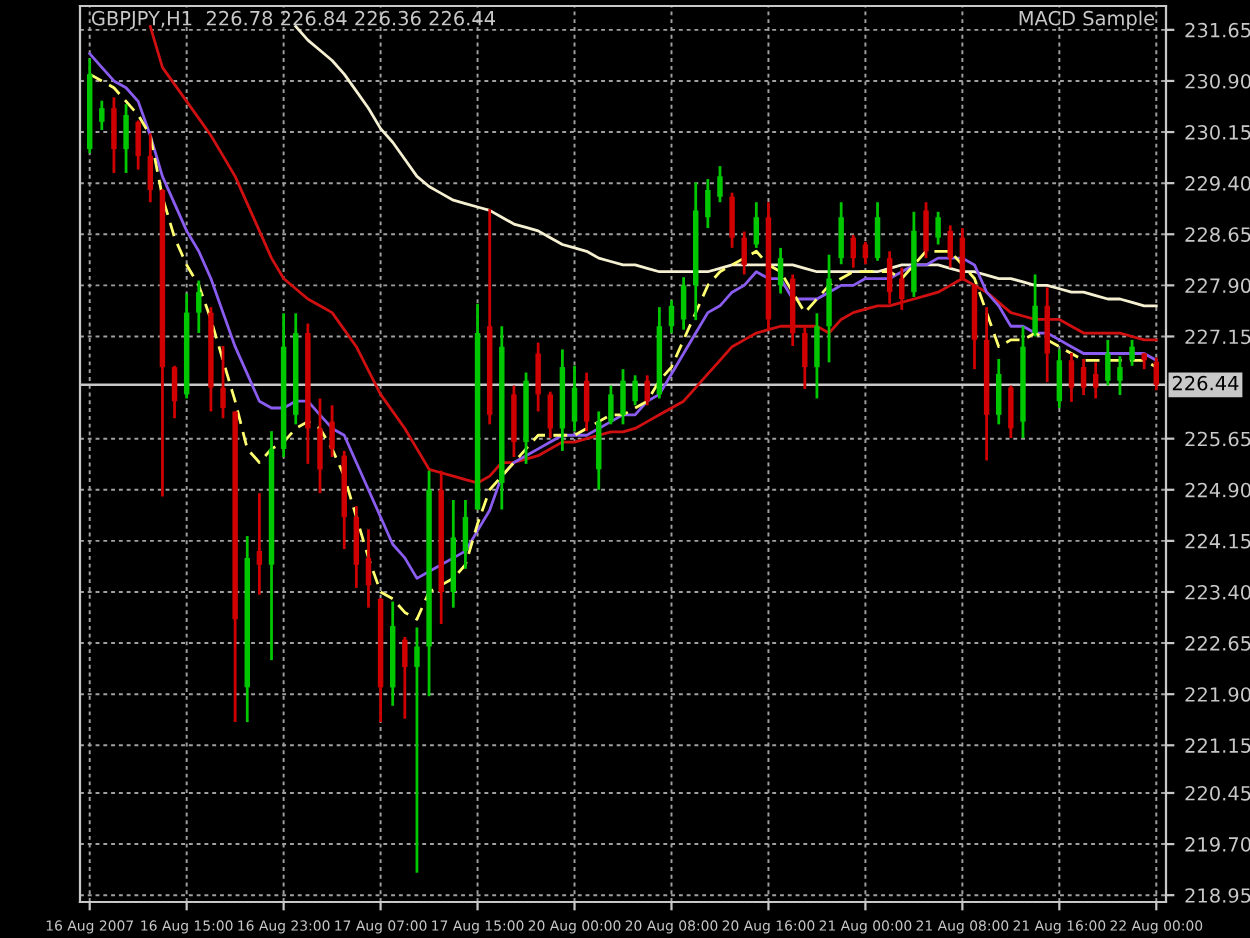  I want to click on y-tick-label: 230.90, so click(1217, 81).